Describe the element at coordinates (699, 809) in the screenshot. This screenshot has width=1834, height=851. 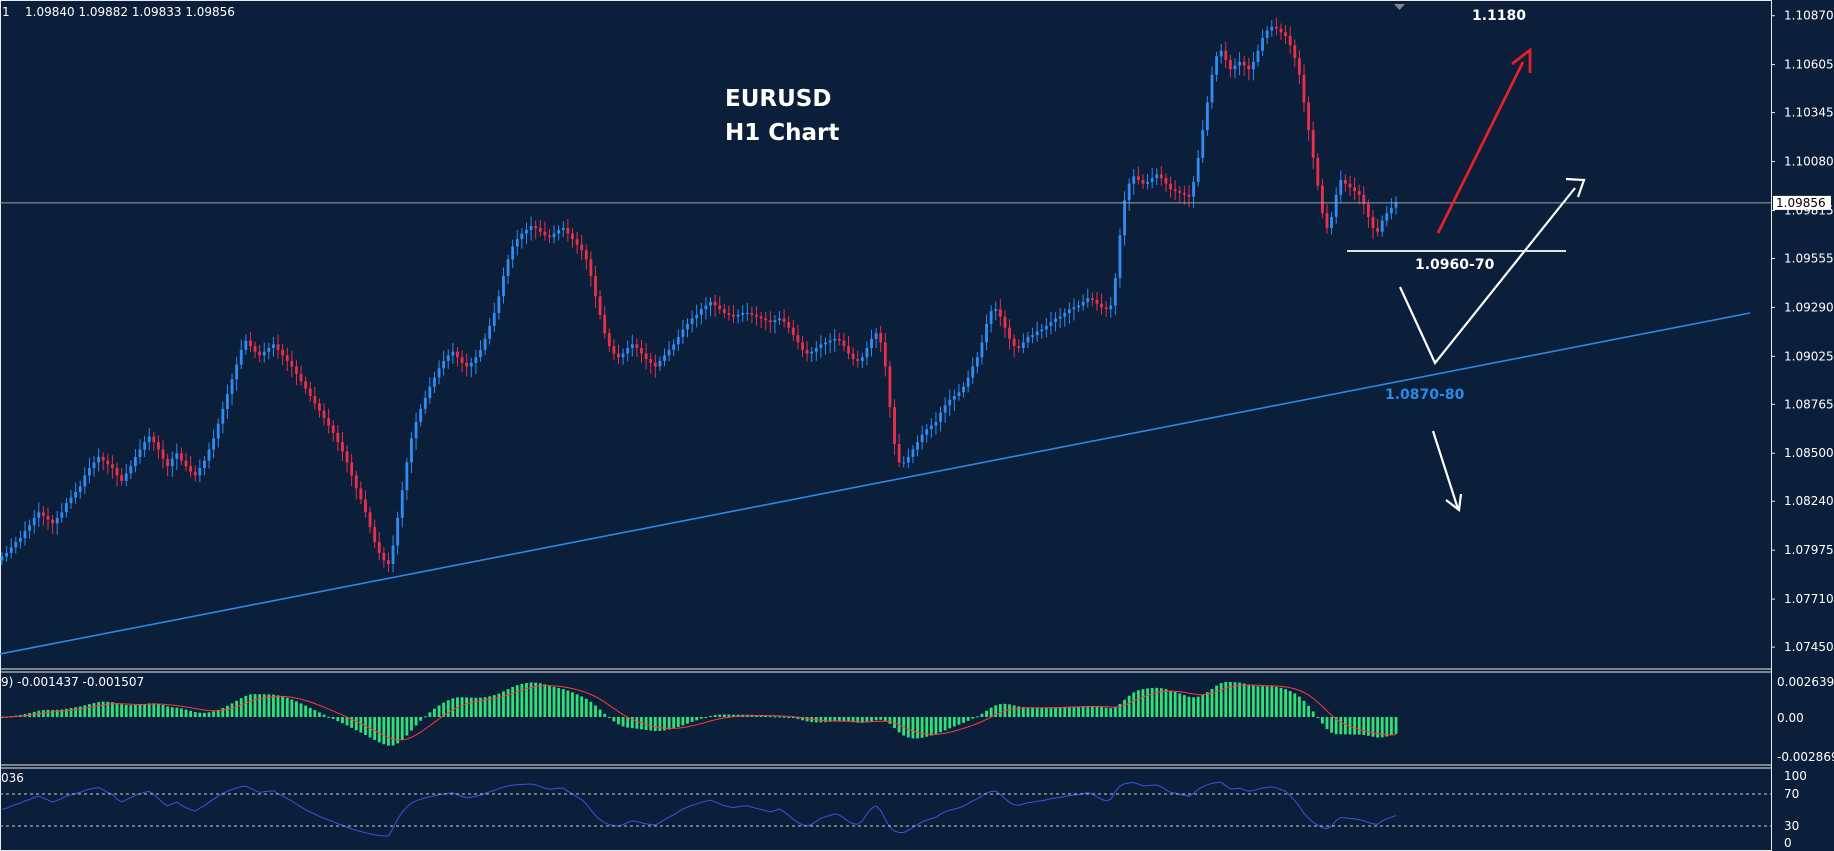
I see `rsi-line` at that location.